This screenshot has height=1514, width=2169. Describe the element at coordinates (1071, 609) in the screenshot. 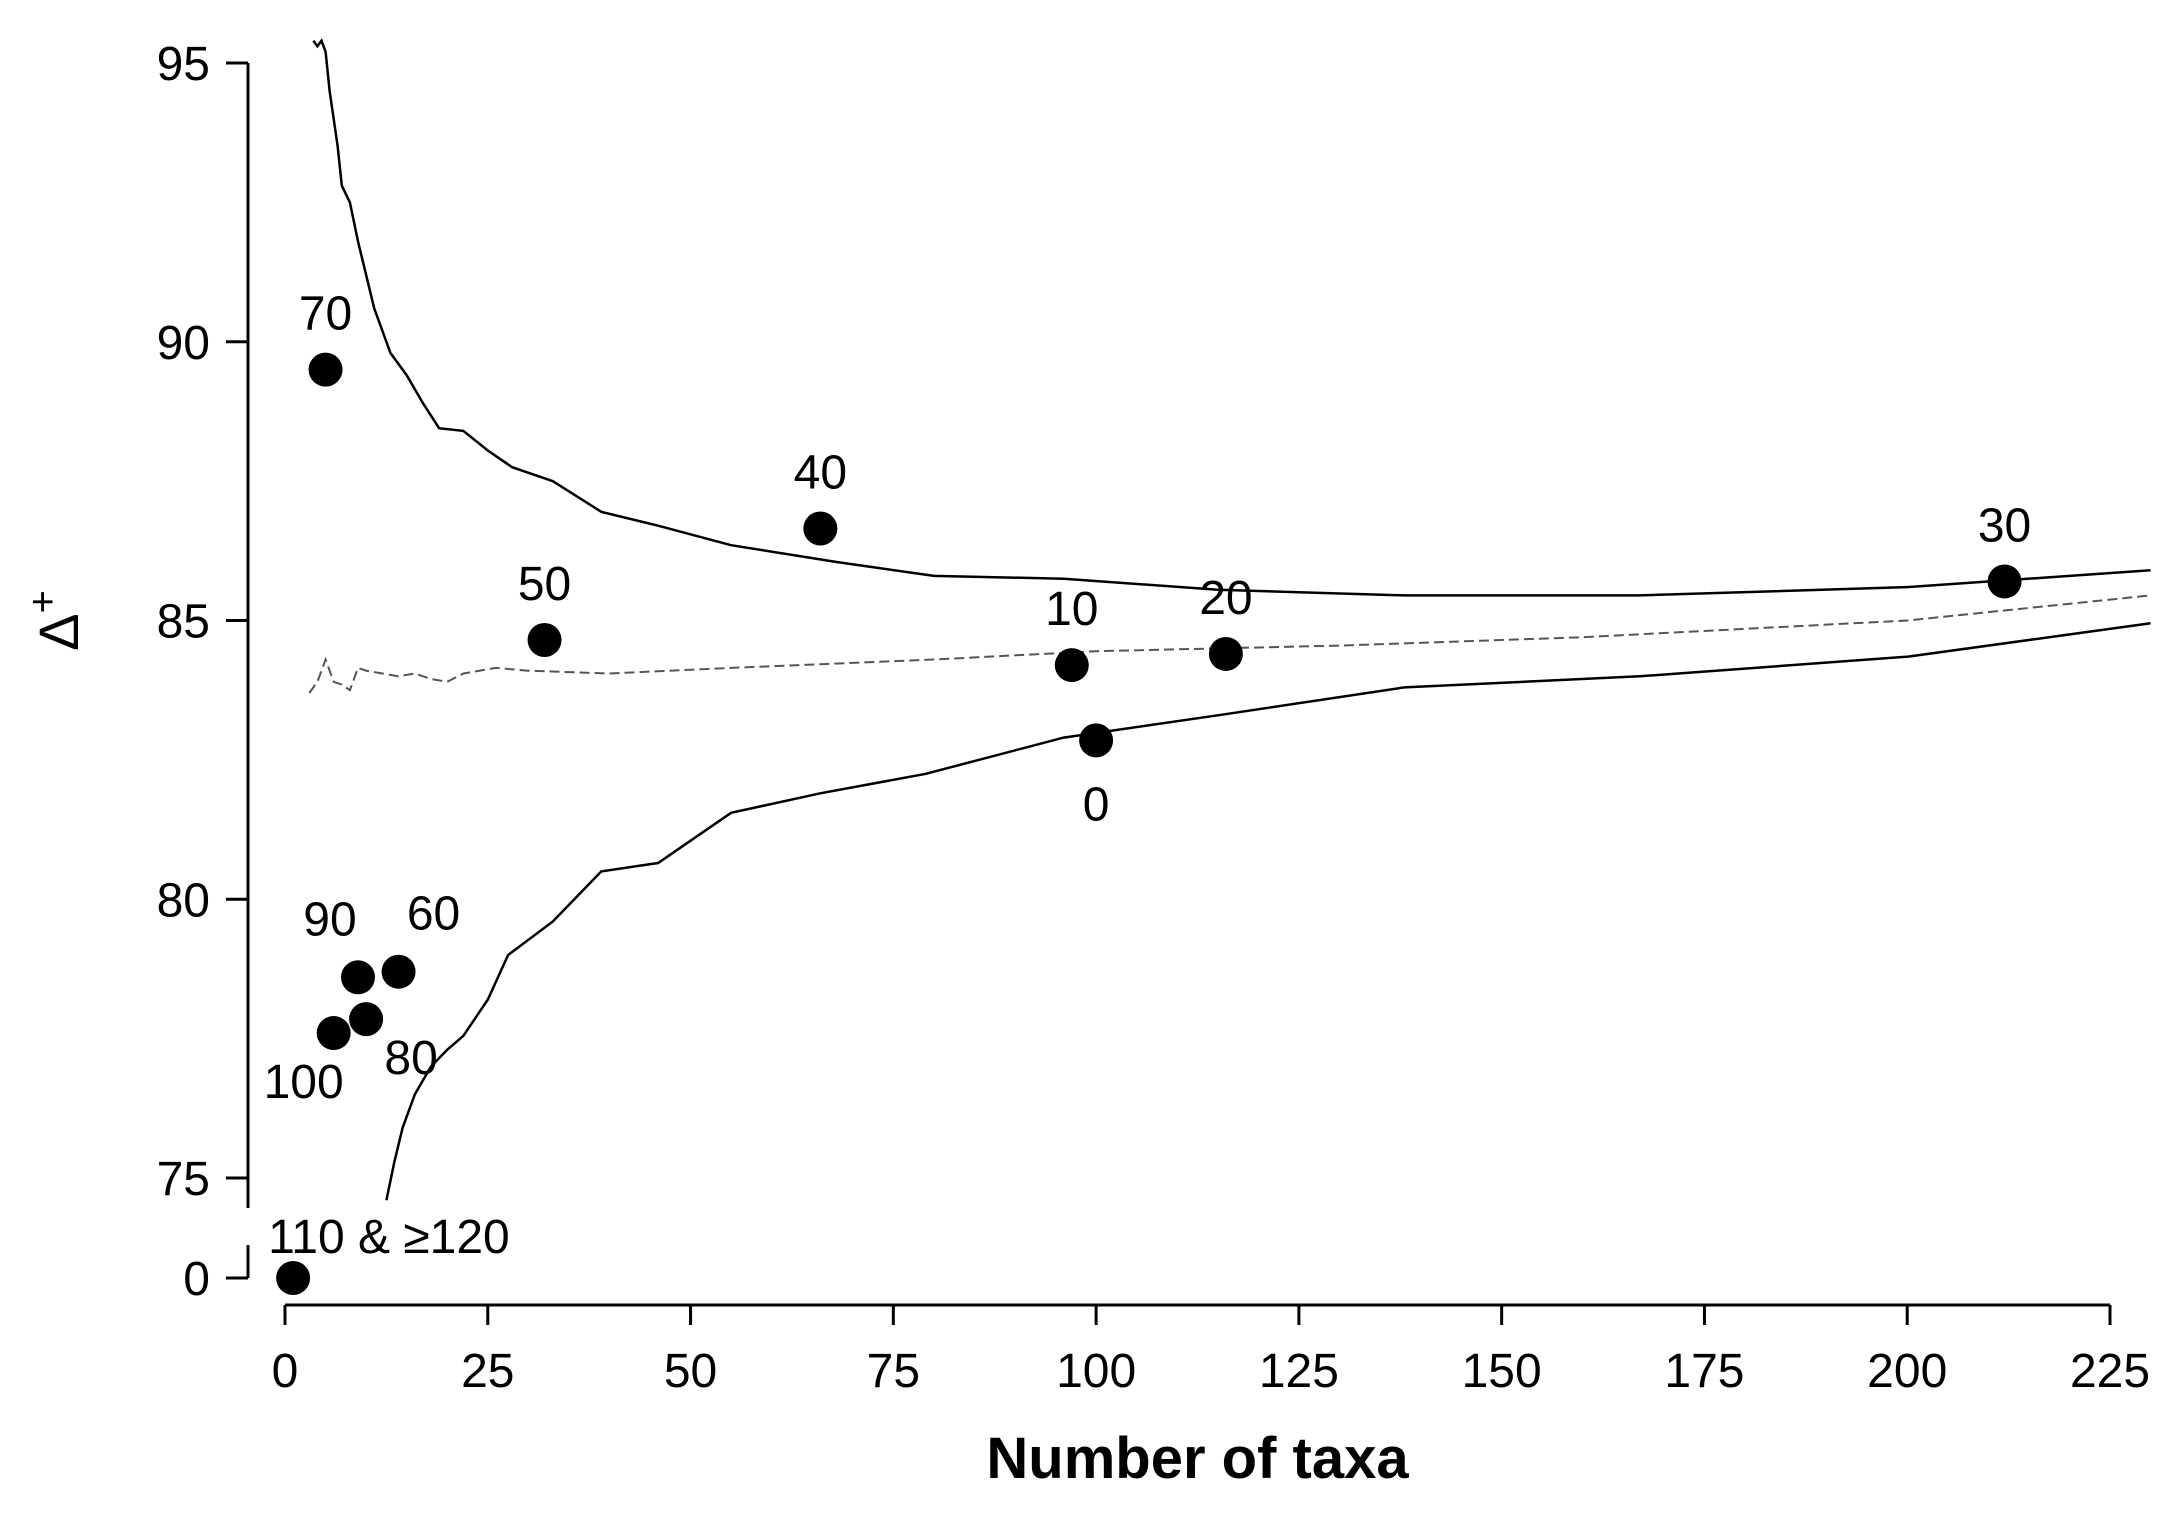

I see `data-point-label: 10` at that location.